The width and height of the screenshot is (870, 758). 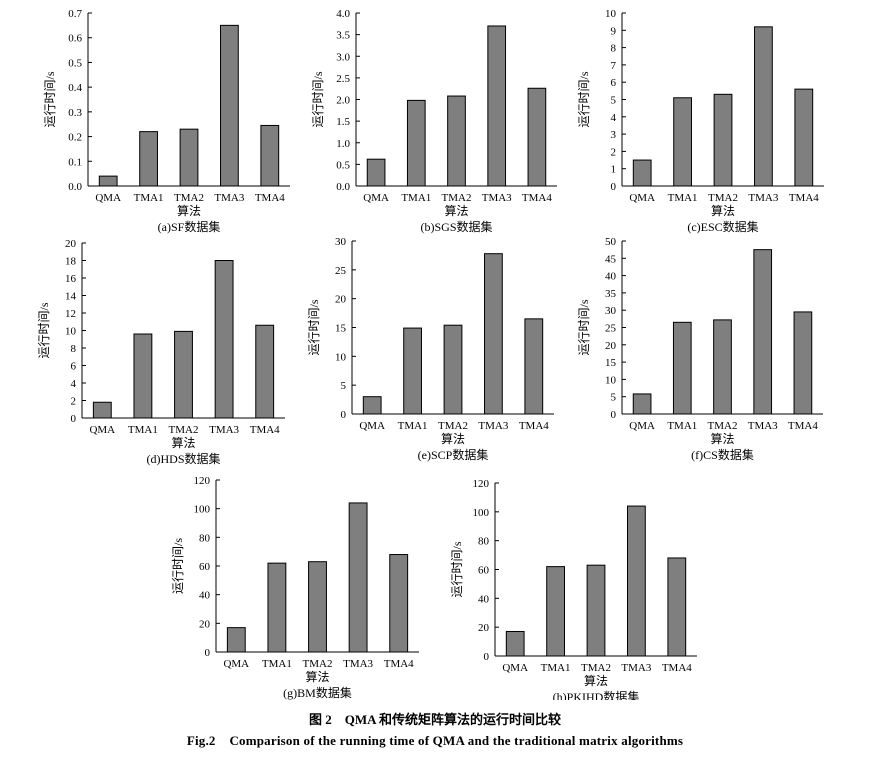 What do you see at coordinates (344, 415) in the screenshot?
I see `chart-e-y-tick-label: 0` at bounding box center [344, 415].